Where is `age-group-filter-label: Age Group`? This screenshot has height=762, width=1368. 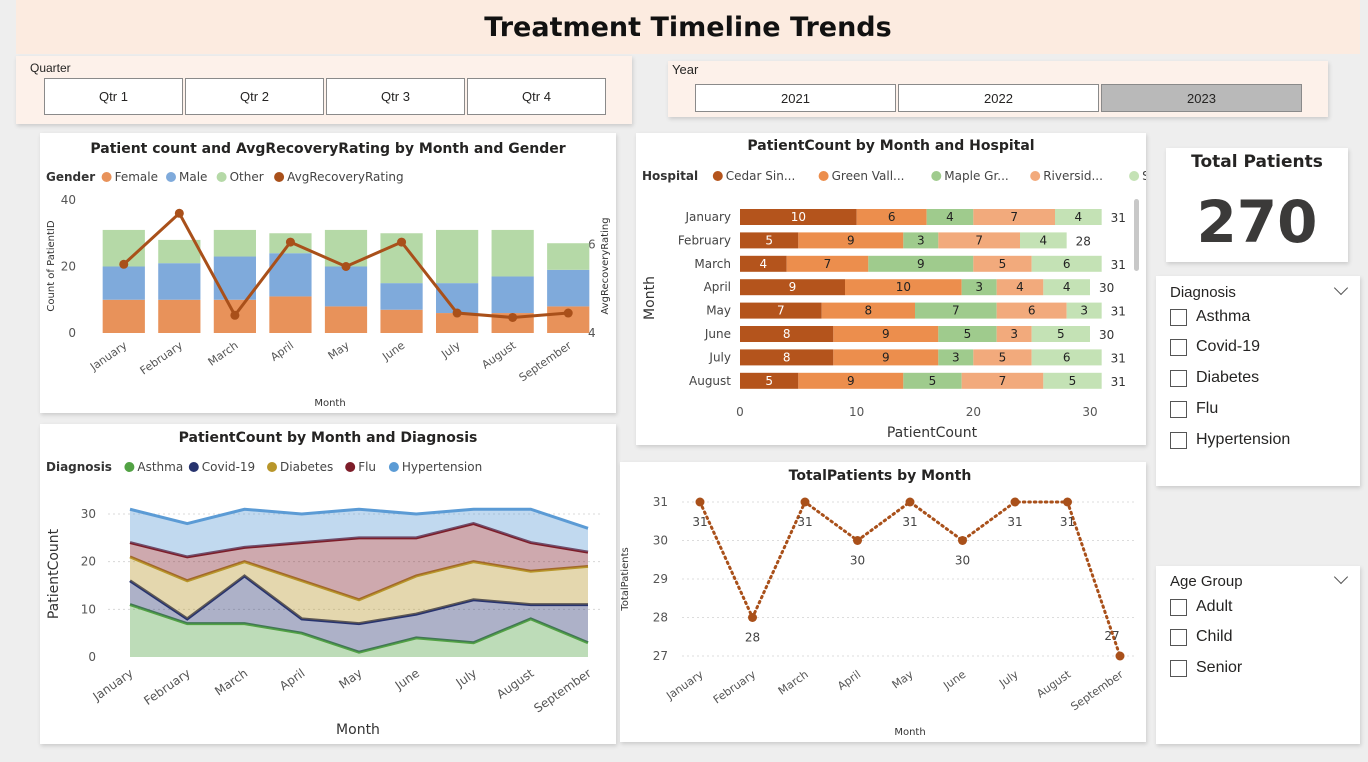 age-group-filter-label: Age Group is located at coordinates (1206, 581).